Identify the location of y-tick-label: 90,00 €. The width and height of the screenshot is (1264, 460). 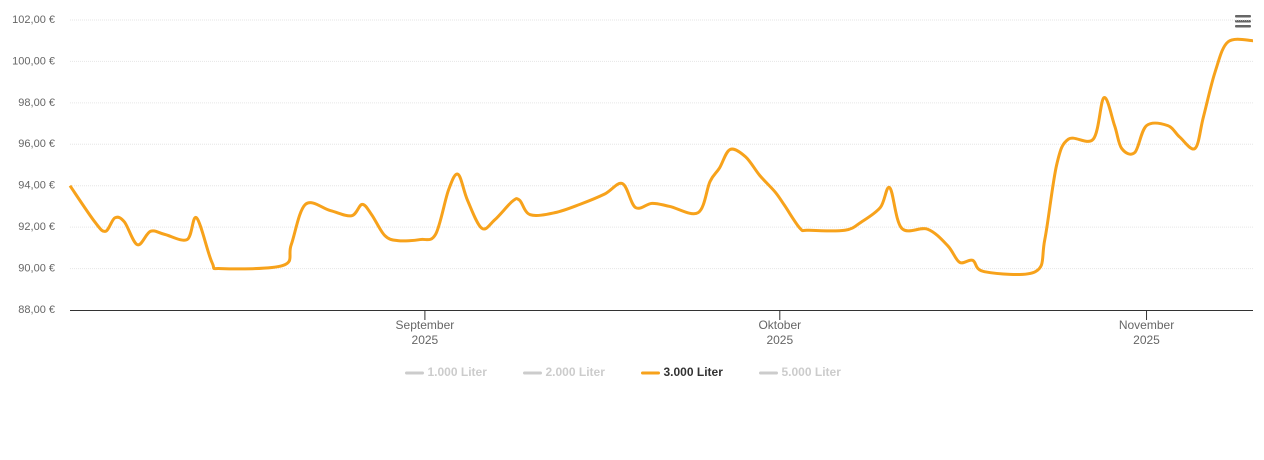
(36, 268).